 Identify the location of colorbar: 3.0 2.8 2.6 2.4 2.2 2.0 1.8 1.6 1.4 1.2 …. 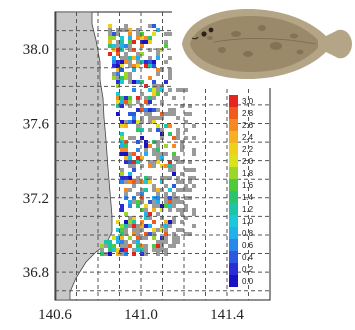
(241, 191).